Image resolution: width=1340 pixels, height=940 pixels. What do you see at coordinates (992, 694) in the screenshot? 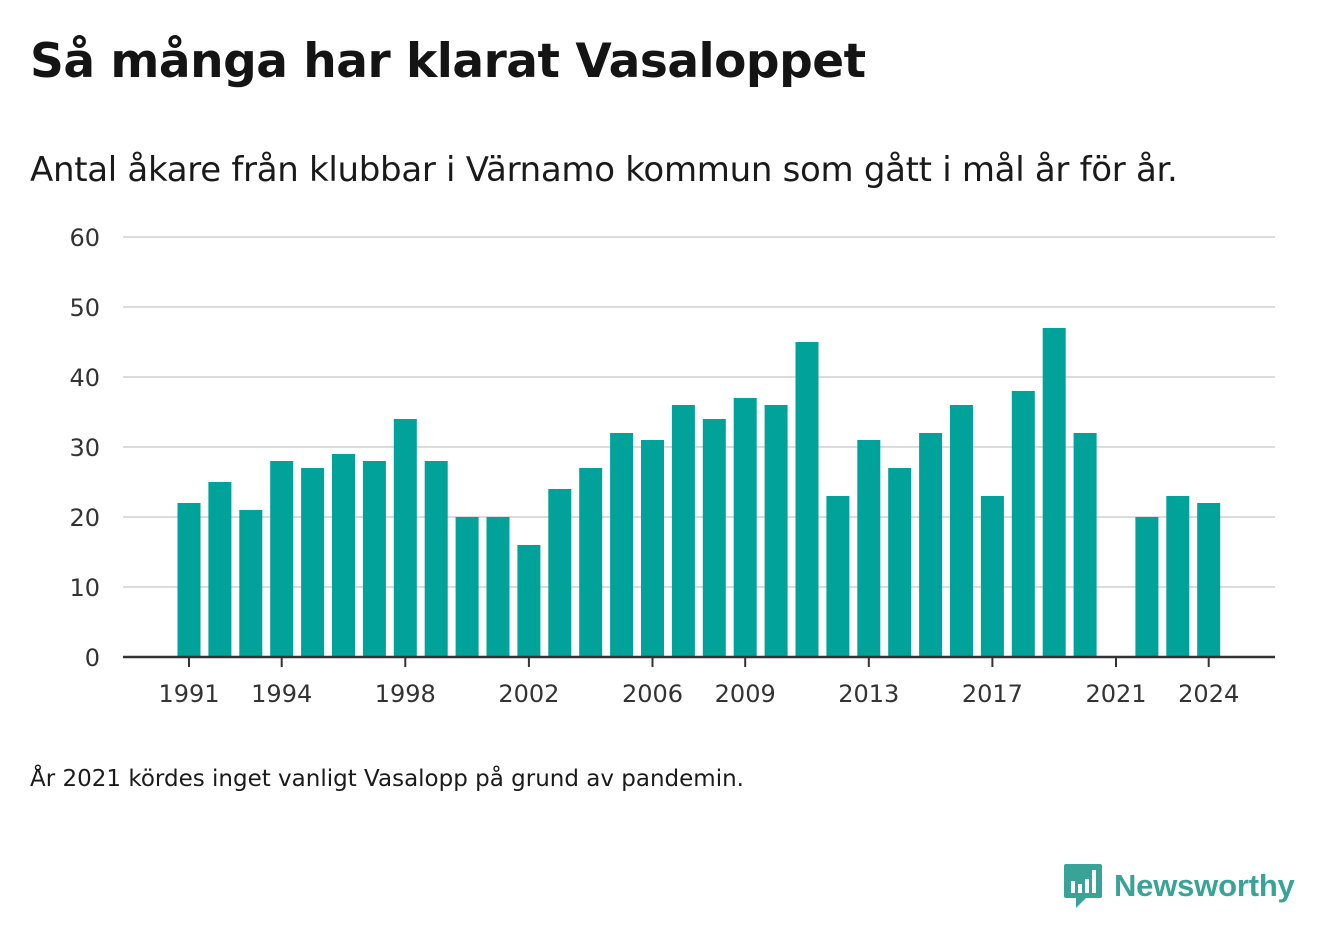
I see `x-tick-label: 2017` at bounding box center [992, 694].